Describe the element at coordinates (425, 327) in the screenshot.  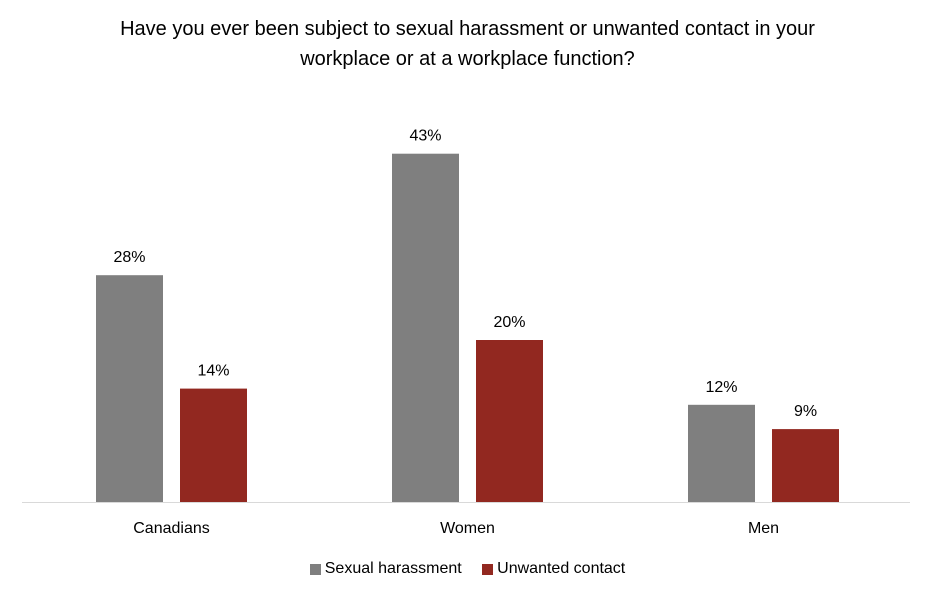
I see `bar-sexual-harassment-women` at that location.